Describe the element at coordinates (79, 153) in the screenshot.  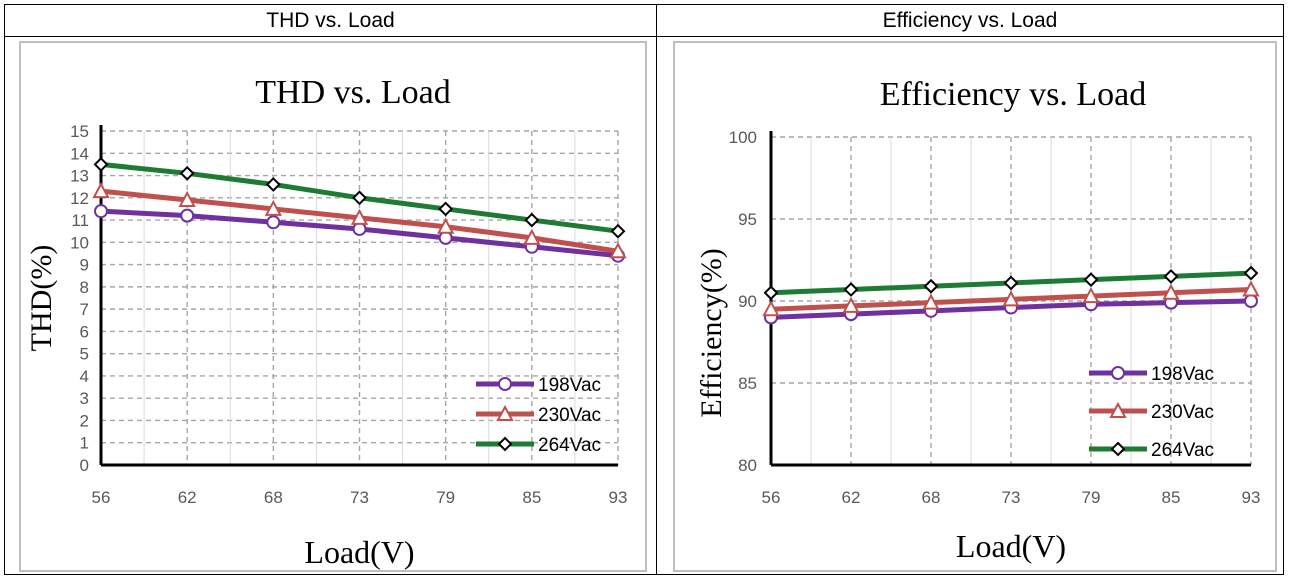
I see `y-tick-label: 14` at that location.